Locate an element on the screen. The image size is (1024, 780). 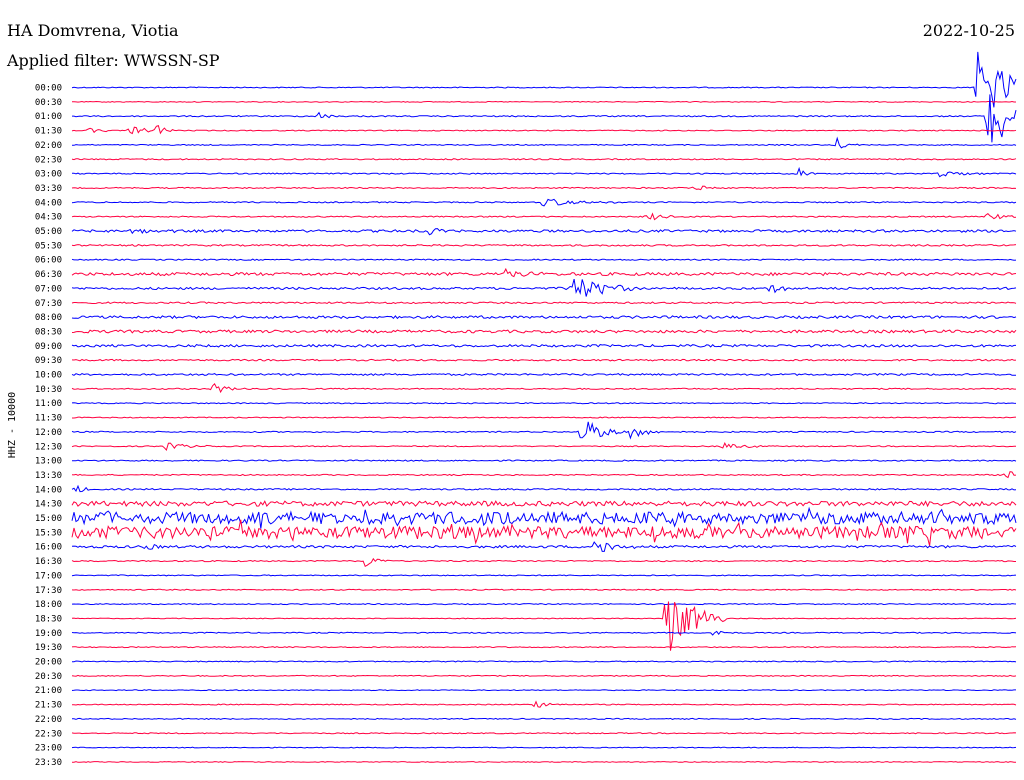
time-tick-label: 04:00 is located at coordinates (48, 203).